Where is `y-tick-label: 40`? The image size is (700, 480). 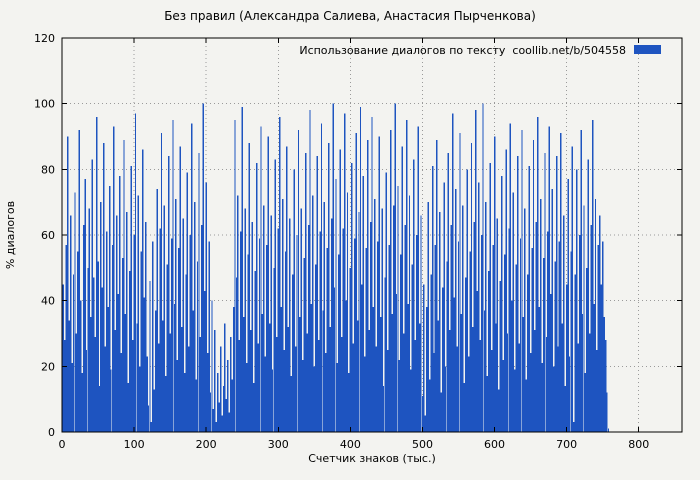
y-tick-label: 40 is located at coordinates (48, 301).